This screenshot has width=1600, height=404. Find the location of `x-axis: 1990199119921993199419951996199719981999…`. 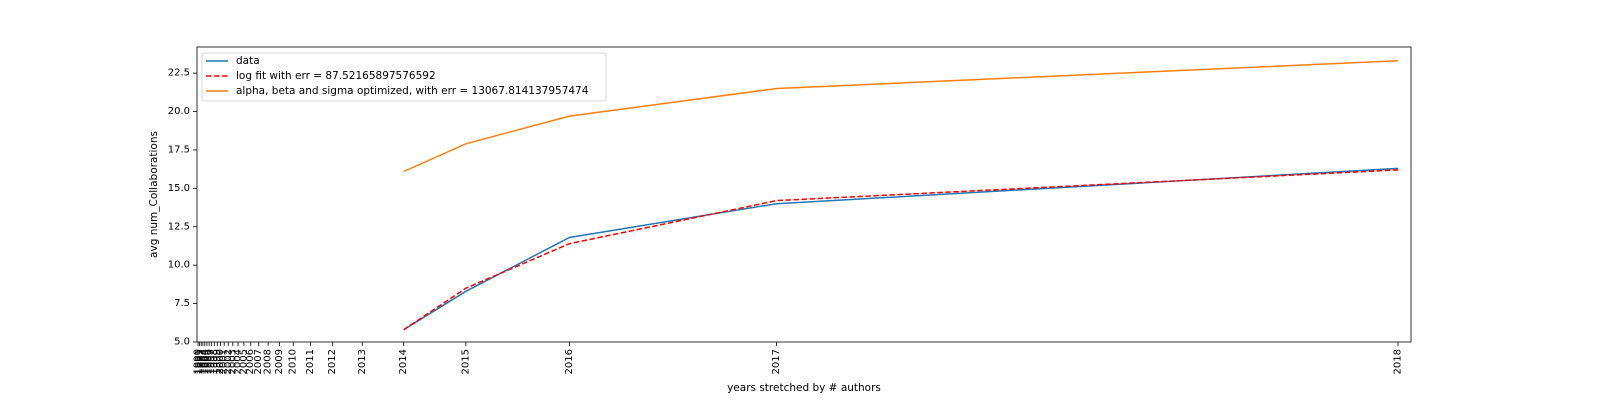

x-axis: 1990199119921993199419951996199719981999… is located at coordinates (798, 358).